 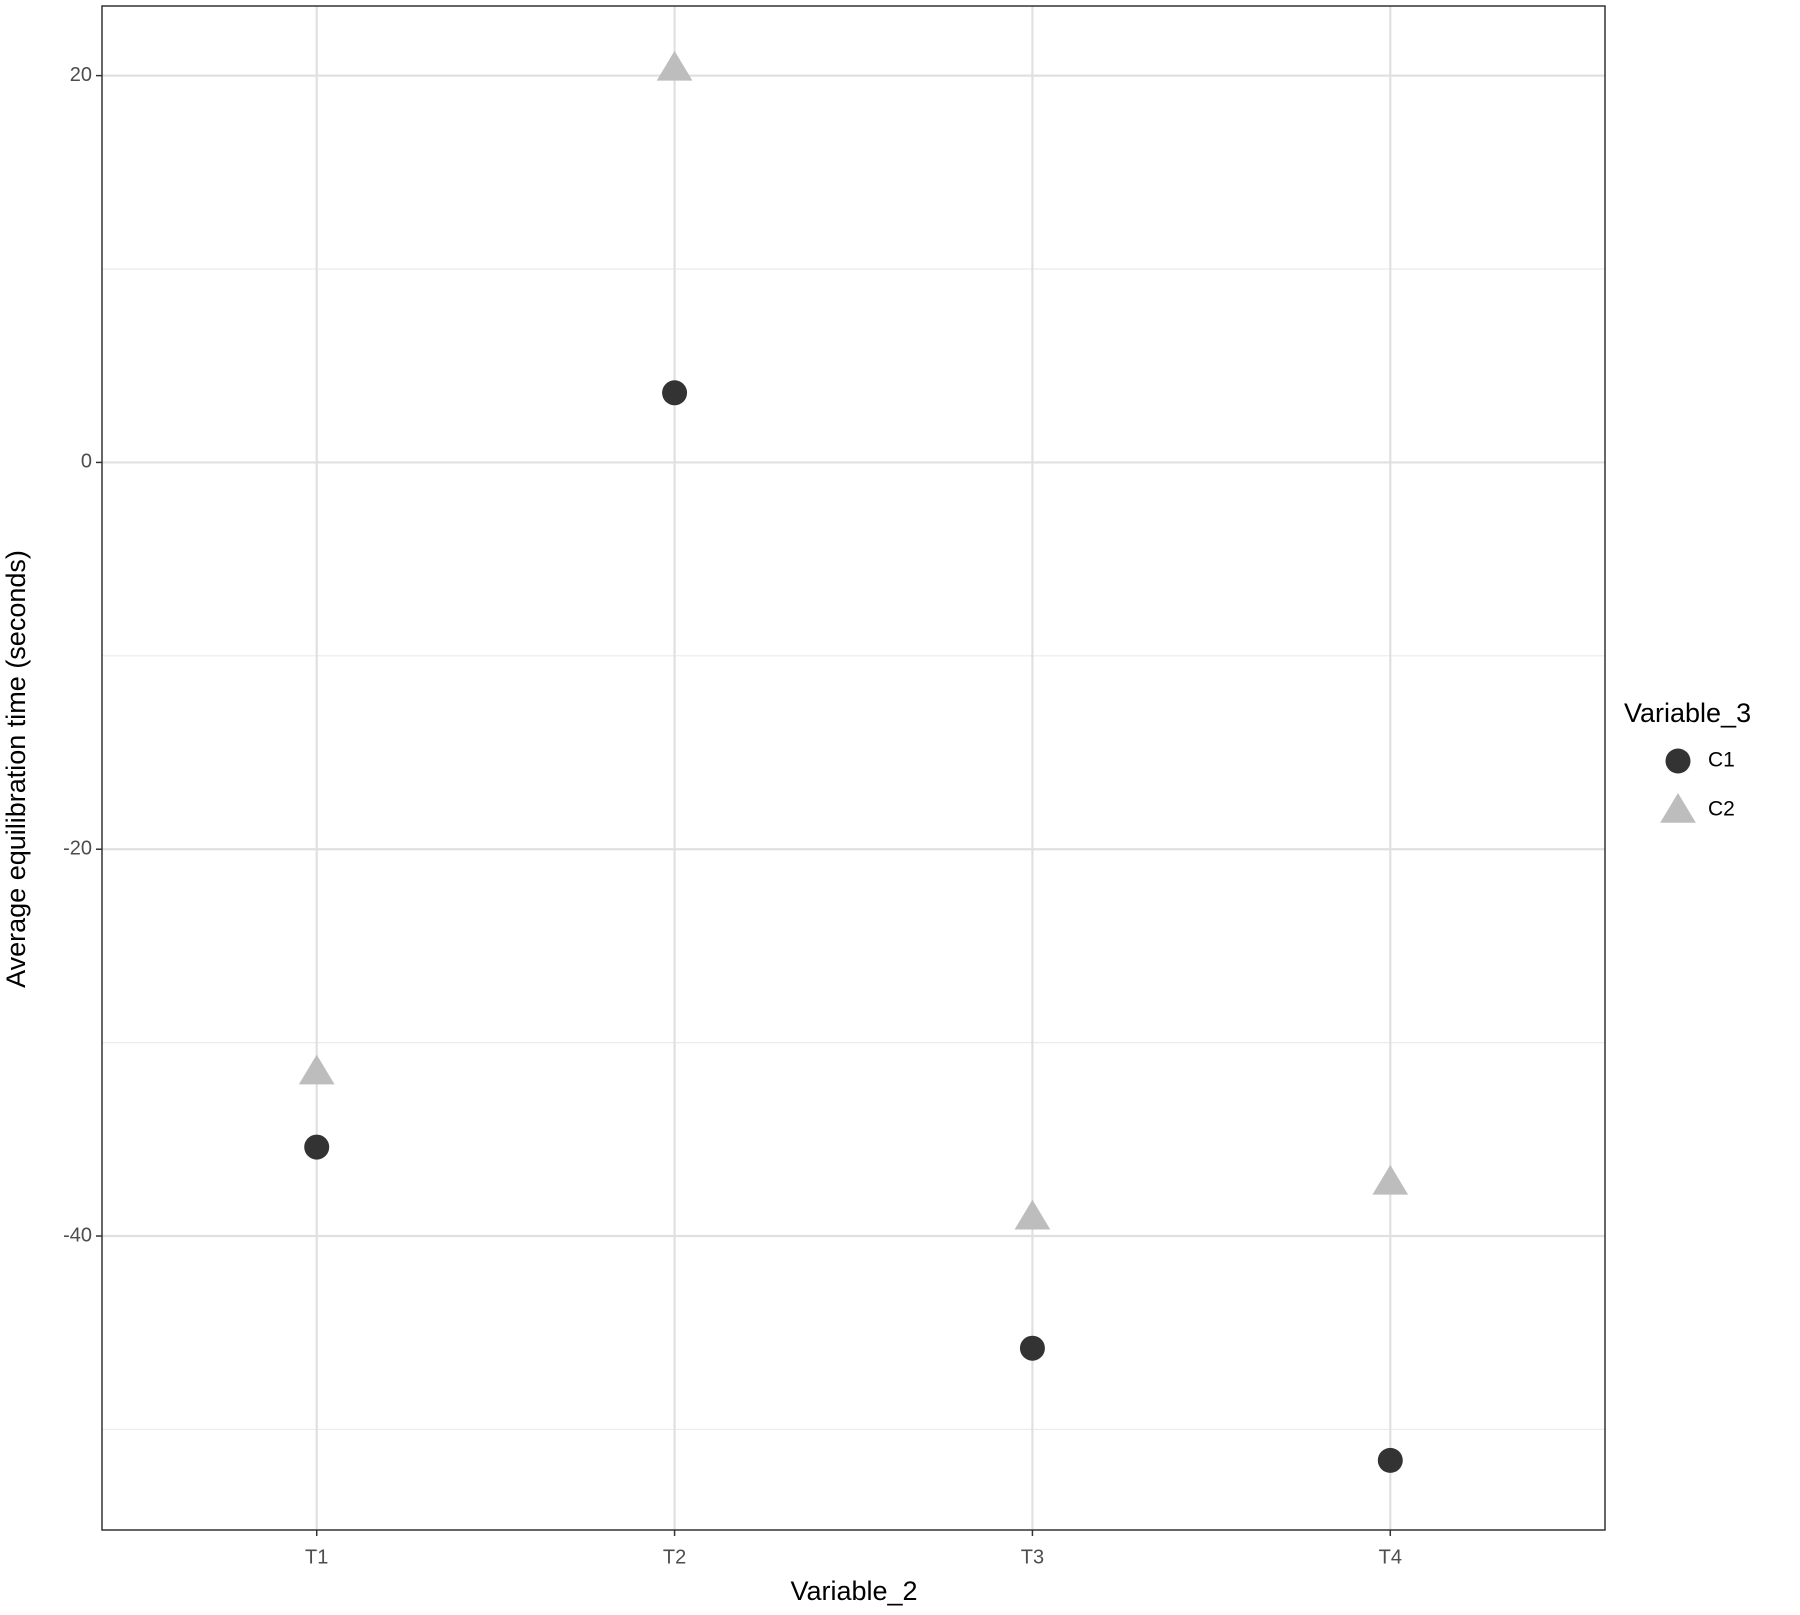 I want to click on x-tick-label: T1, so click(x=316, y=1557).